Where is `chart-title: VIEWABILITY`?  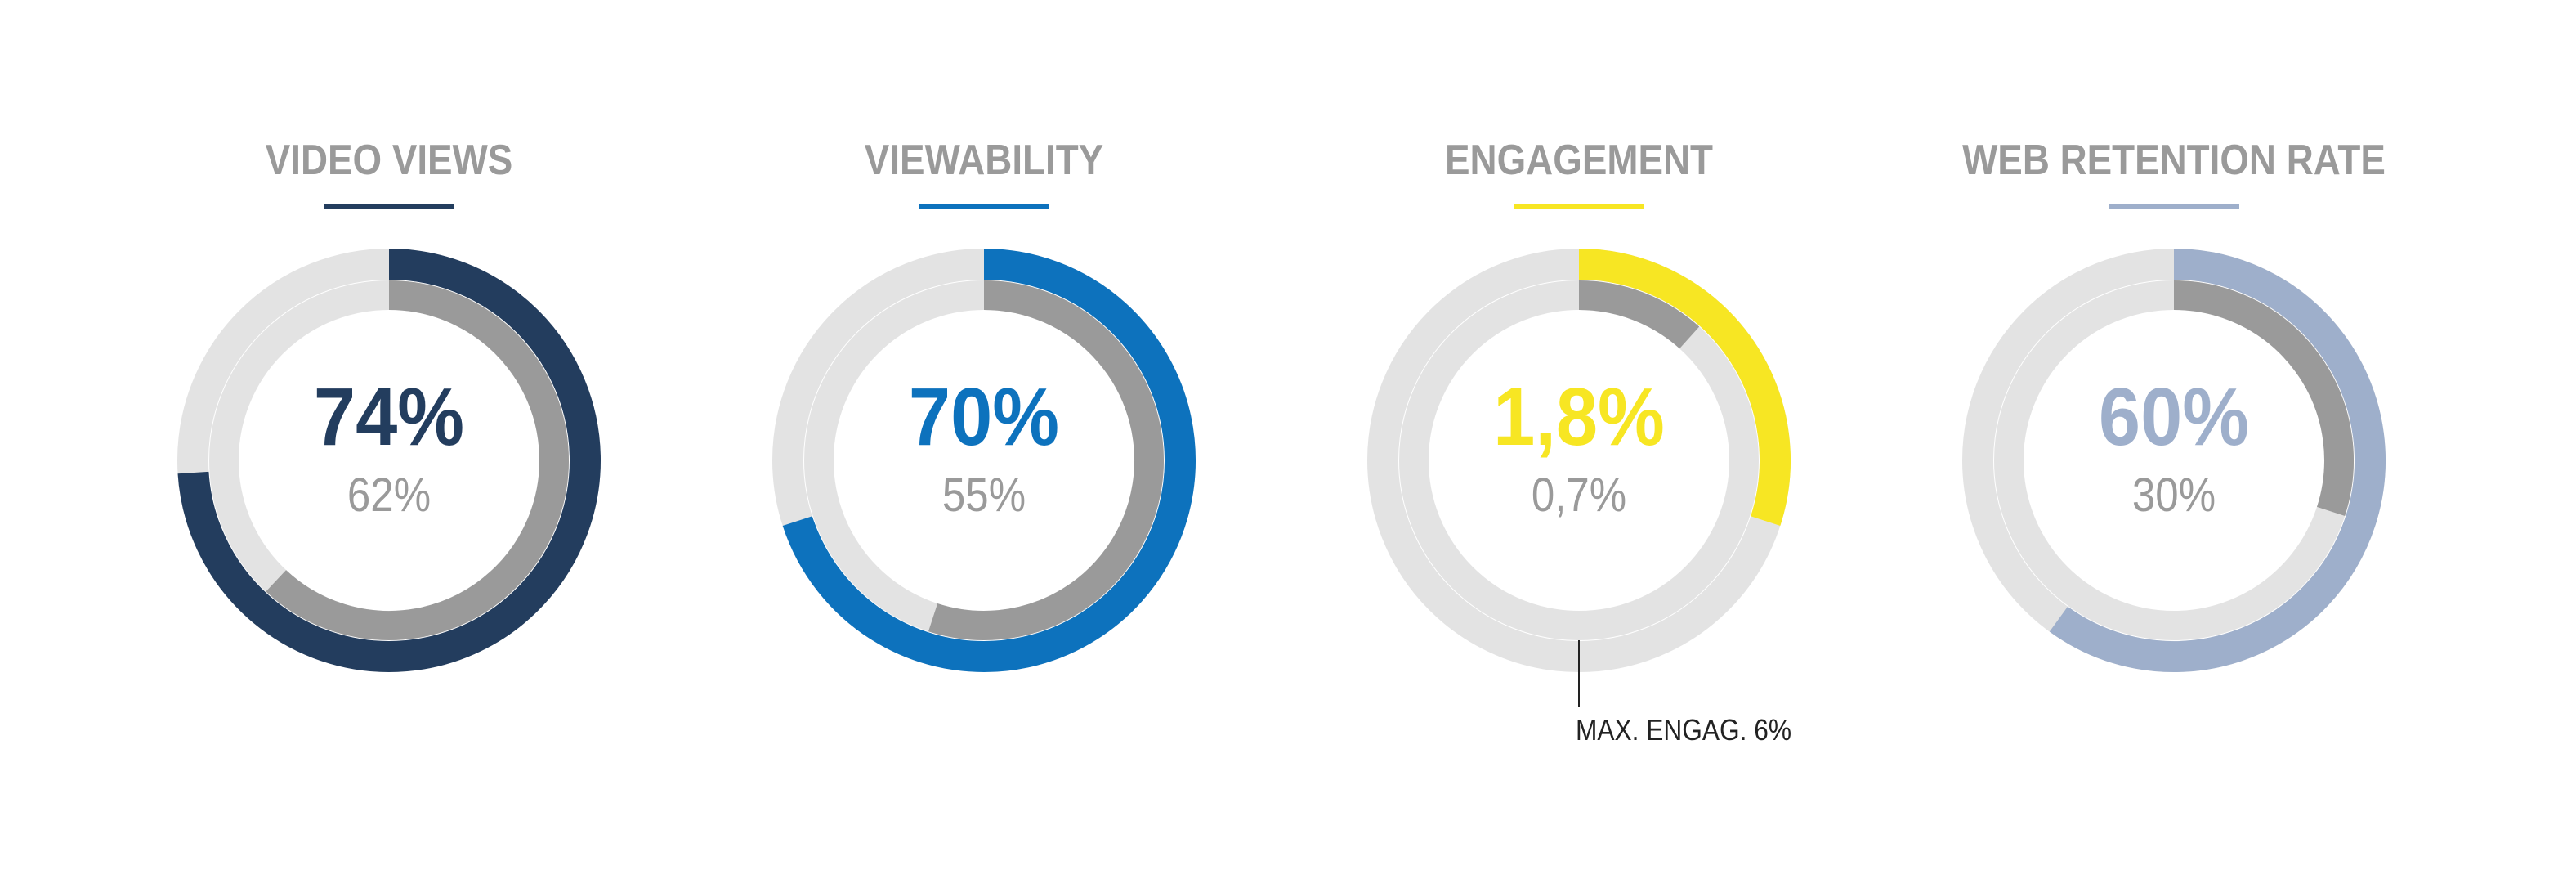
chart-title: VIEWABILITY is located at coordinates (984, 160).